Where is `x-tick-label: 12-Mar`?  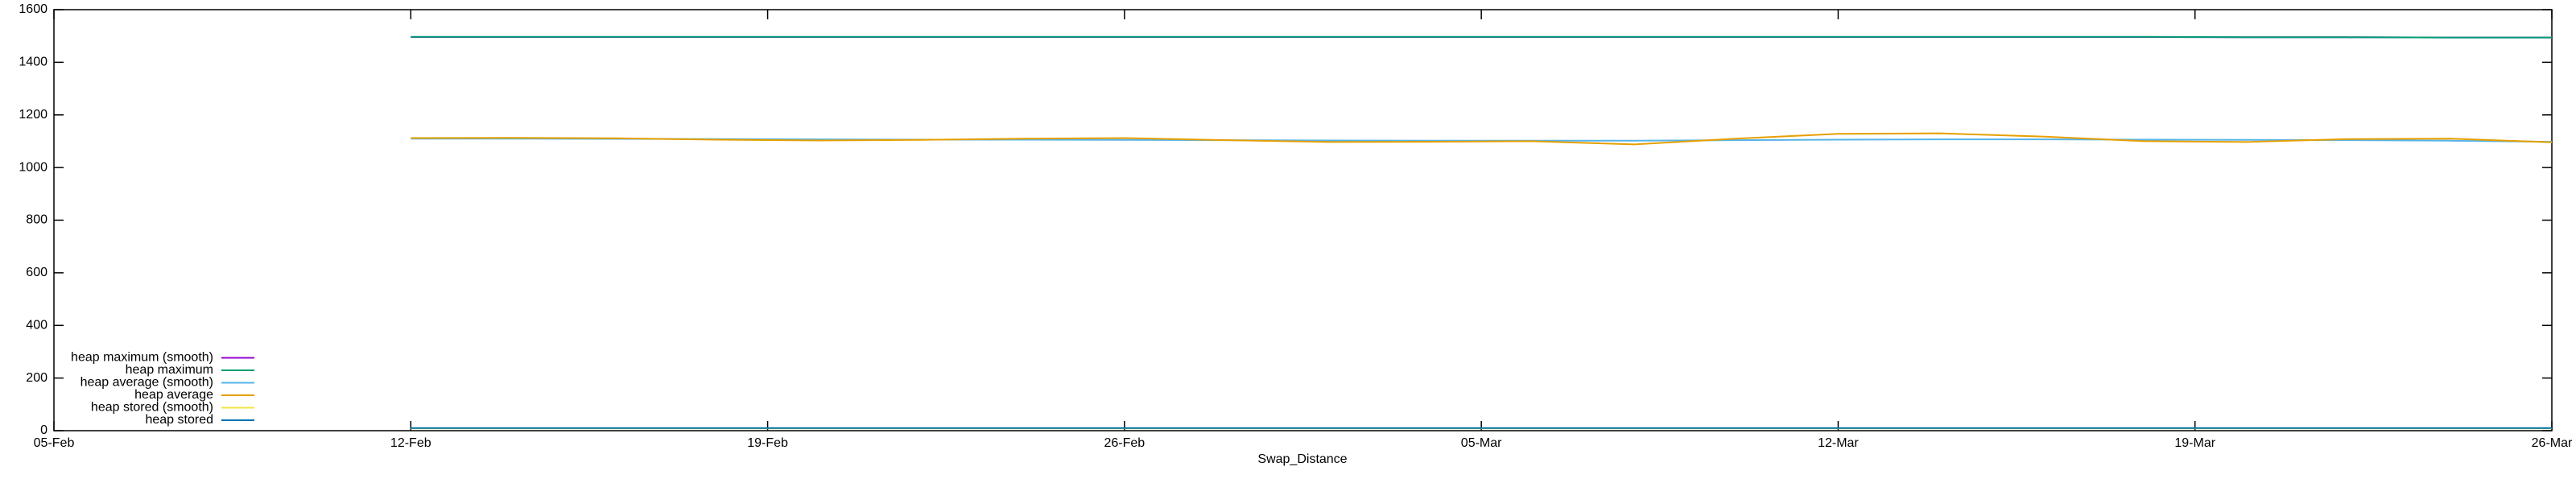 x-tick-label: 12-Mar is located at coordinates (1838, 443).